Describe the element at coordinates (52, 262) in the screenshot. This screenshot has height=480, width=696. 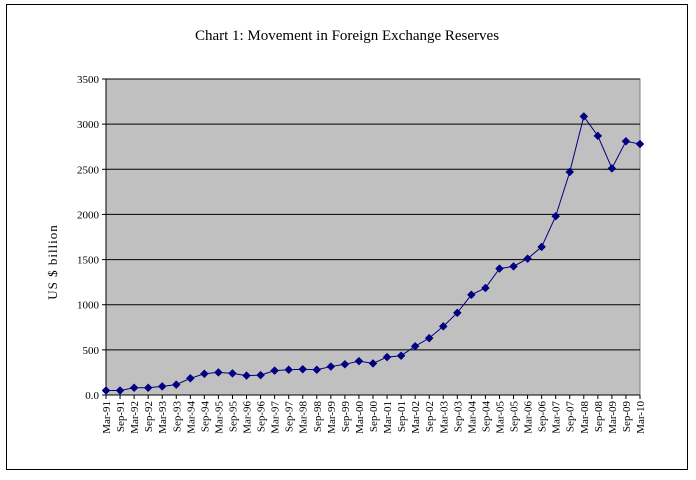
I see `y-axis-label: US $ billion` at that location.